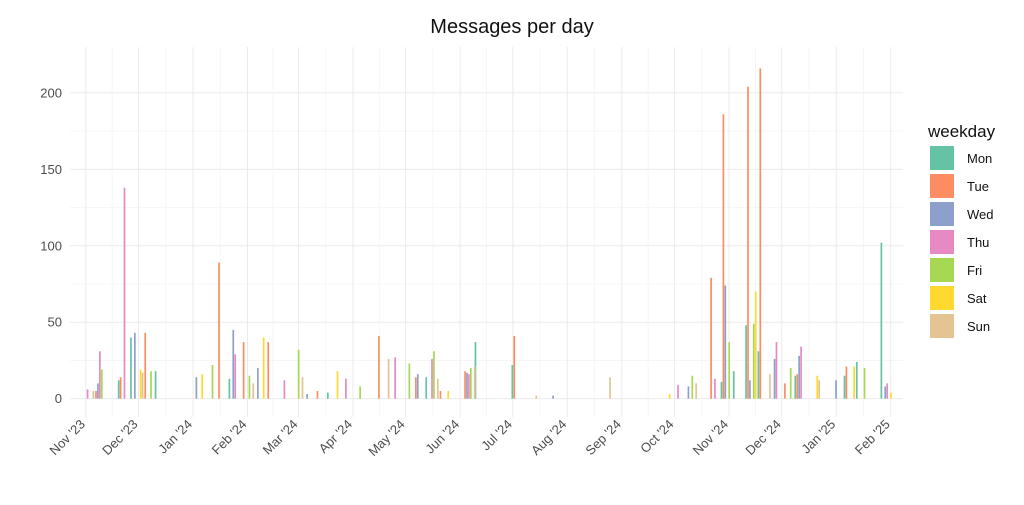 The width and height of the screenshot is (1024, 505). What do you see at coordinates (980, 214) in the screenshot?
I see `legend-label-wed: Wed` at bounding box center [980, 214].